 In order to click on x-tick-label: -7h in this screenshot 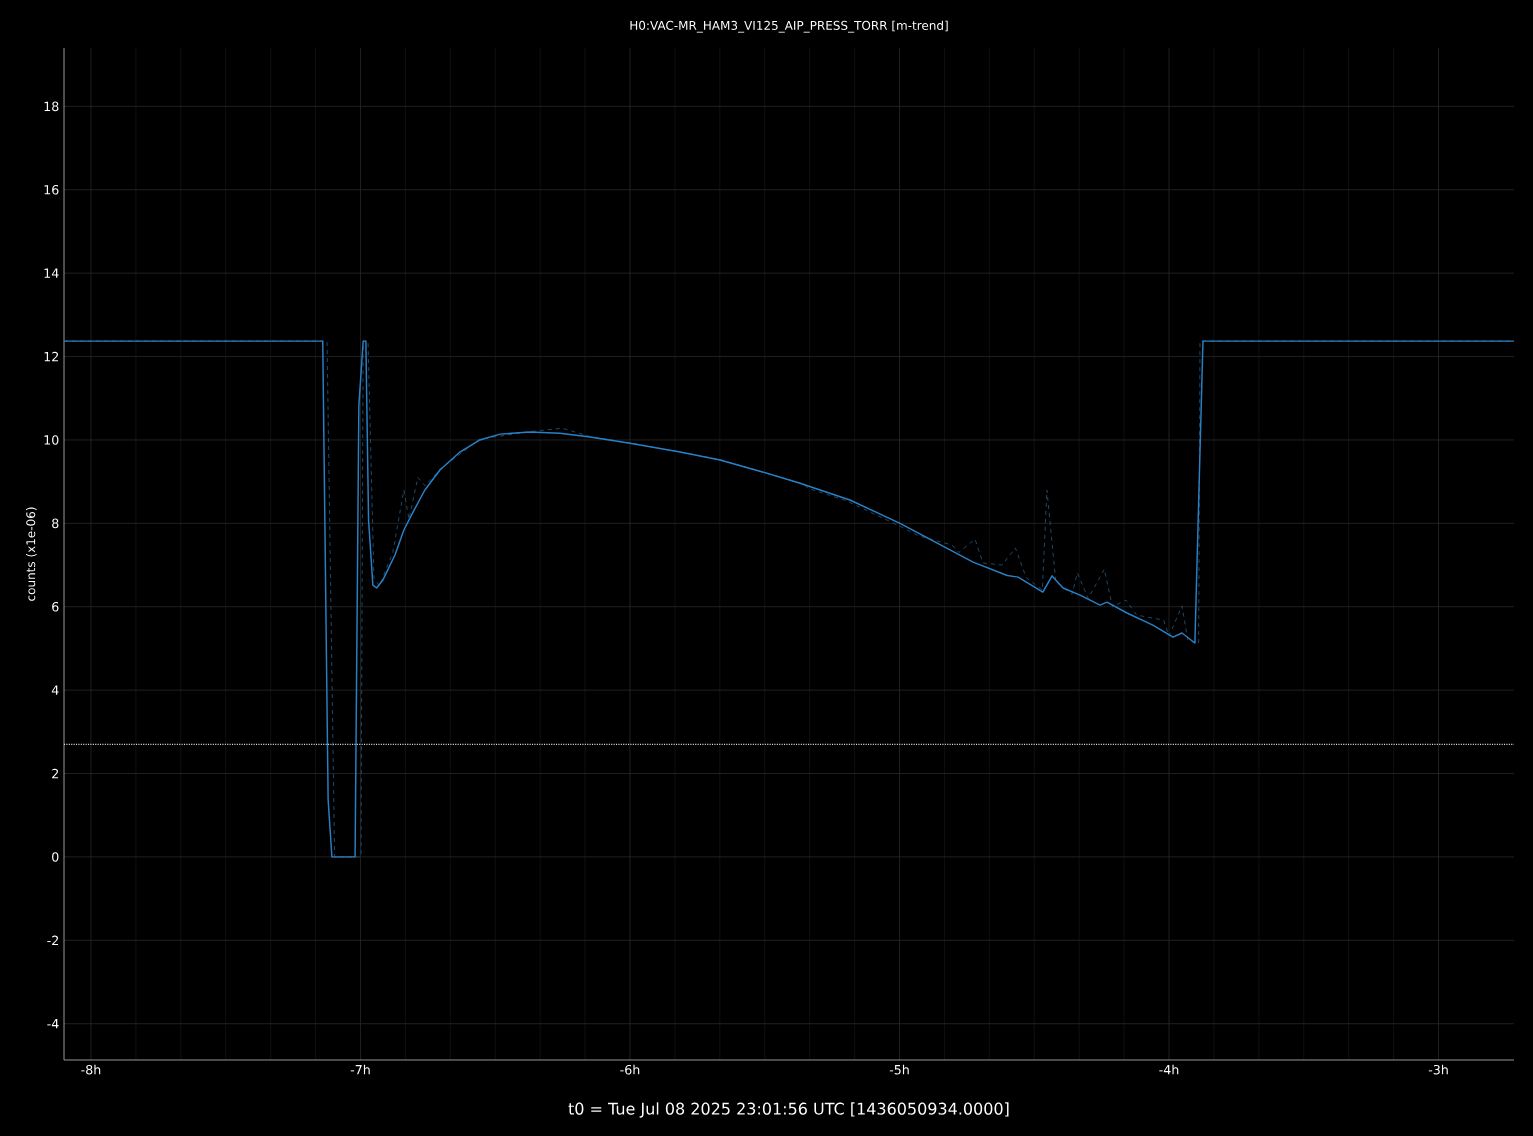, I will do `click(360, 1069)`.